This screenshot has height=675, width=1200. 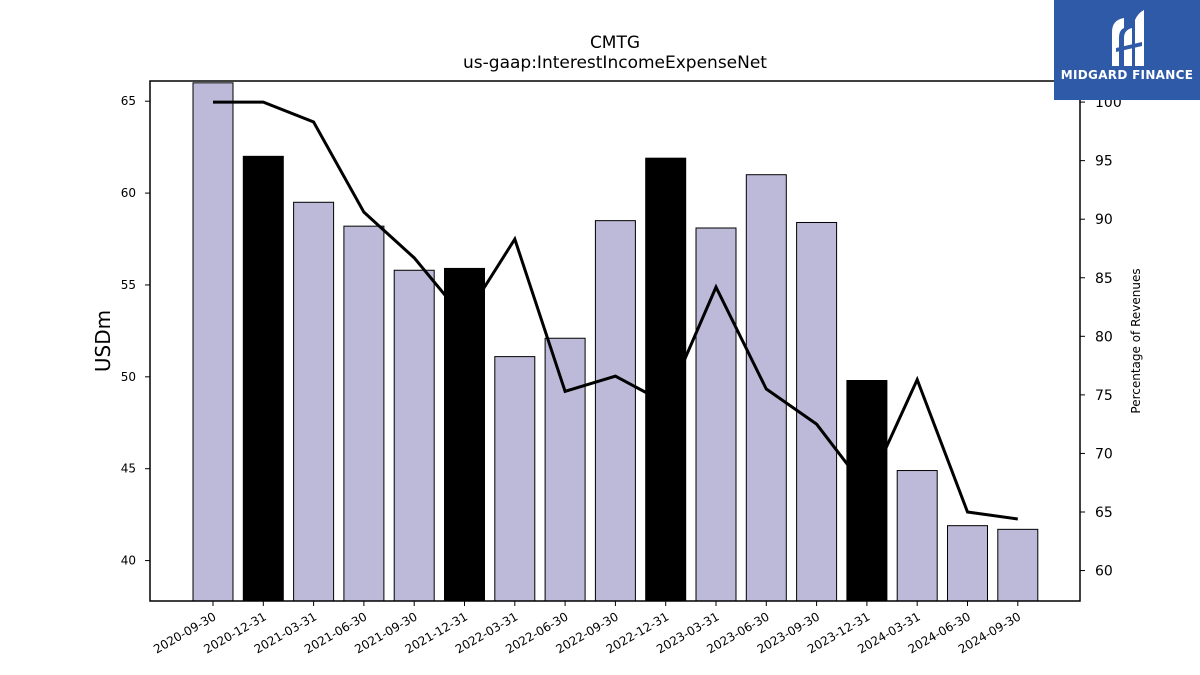 I want to click on y-tick-label: 45, so click(x=128, y=469).